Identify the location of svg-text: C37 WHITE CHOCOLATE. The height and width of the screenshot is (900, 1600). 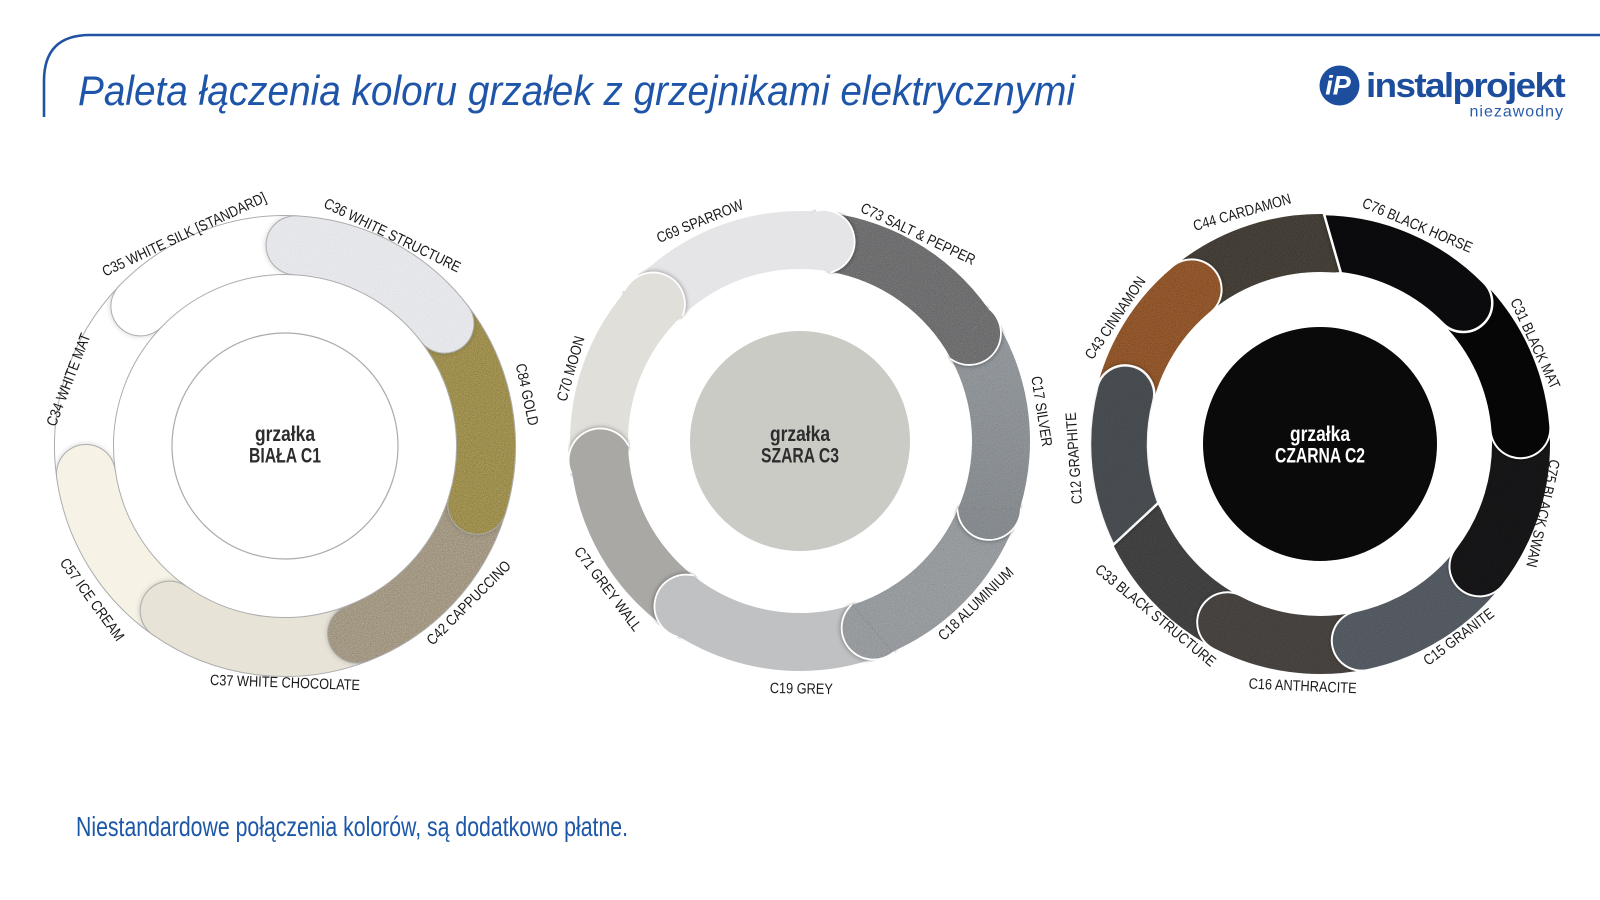
(285, 683).